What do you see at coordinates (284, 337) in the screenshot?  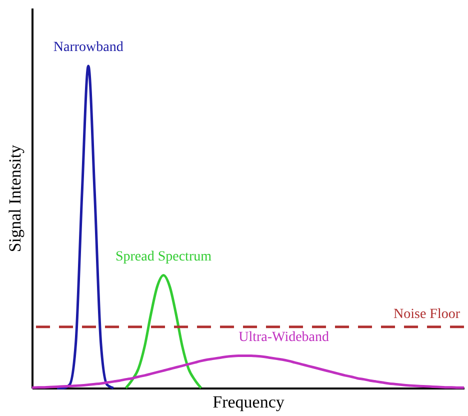 I see `series-label: Ultra-Wideband` at bounding box center [284, 337].